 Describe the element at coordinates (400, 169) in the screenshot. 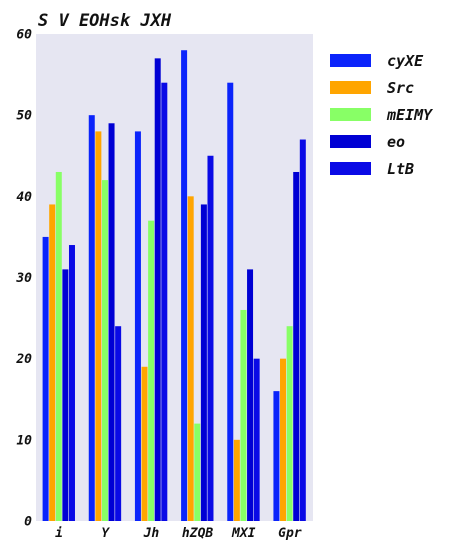

I see `legend-label-LtB: LtB` at that location.